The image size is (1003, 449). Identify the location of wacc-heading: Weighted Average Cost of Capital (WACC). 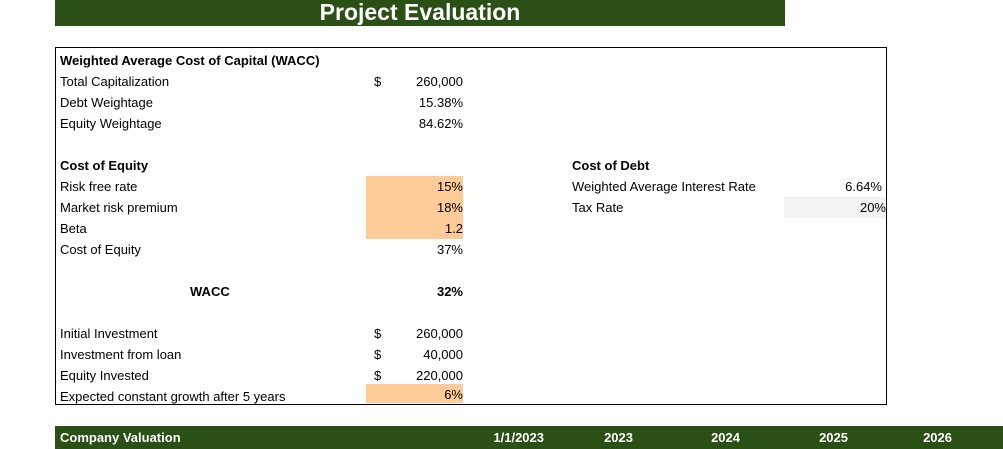
(190, 60).